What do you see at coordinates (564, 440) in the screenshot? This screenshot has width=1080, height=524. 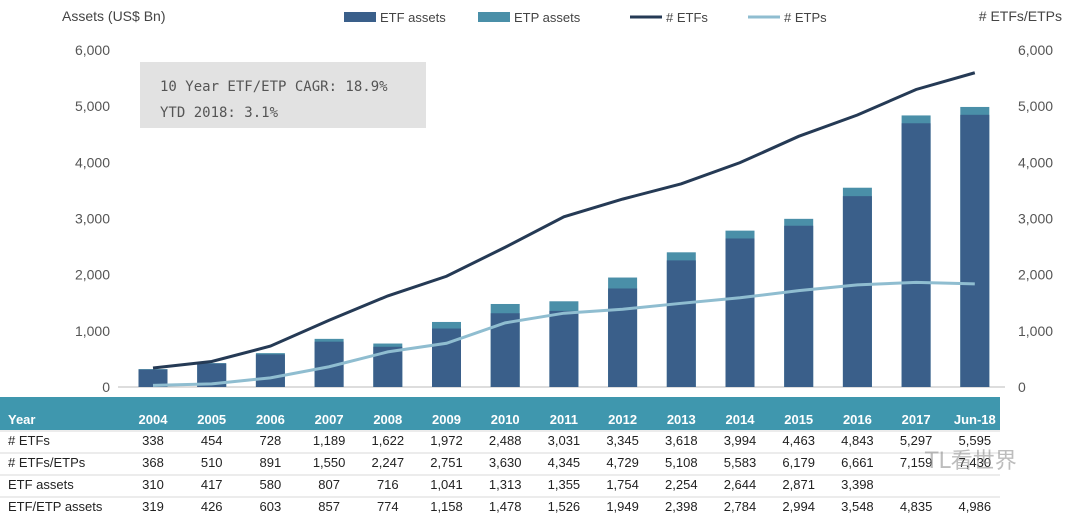 I see `table-cell: 3,031` at bounding box center [564, 440].